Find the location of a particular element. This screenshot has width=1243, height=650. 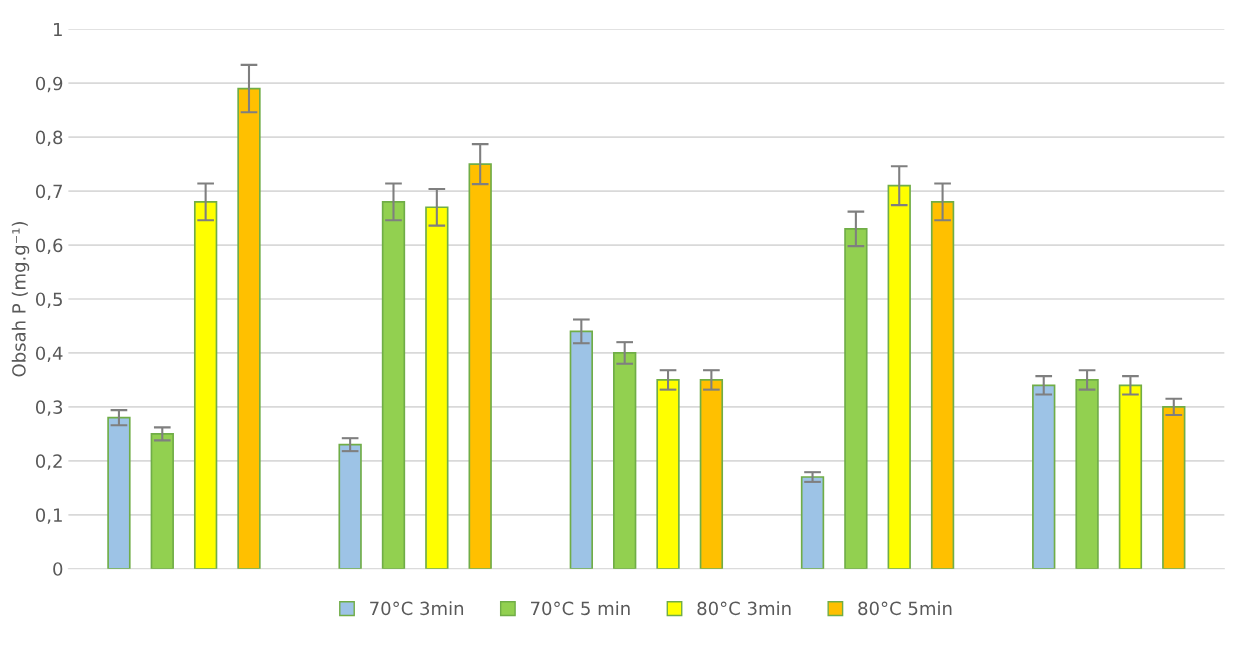

legend-label: 80°C 3min is located at coordinates (744, 608).